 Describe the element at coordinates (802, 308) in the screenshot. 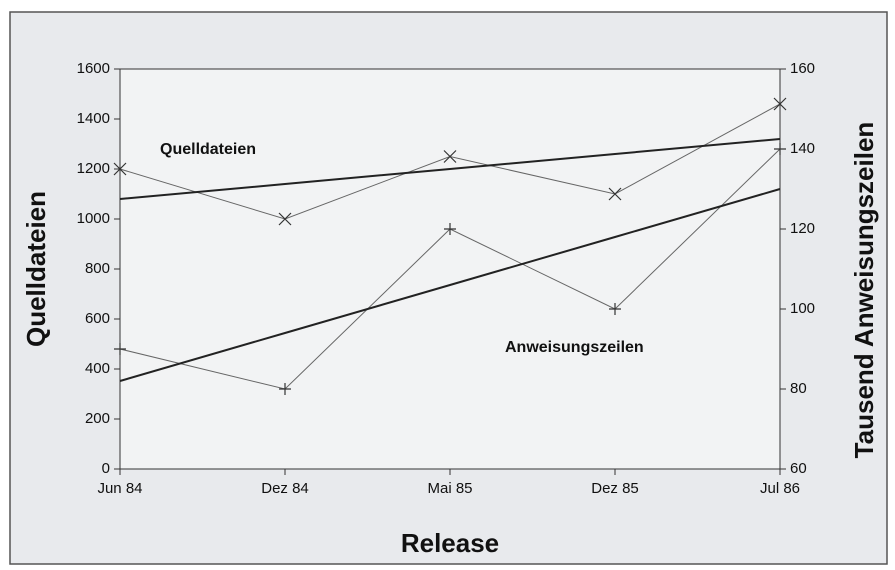

I see `y2-tick-label: 100` at that location.